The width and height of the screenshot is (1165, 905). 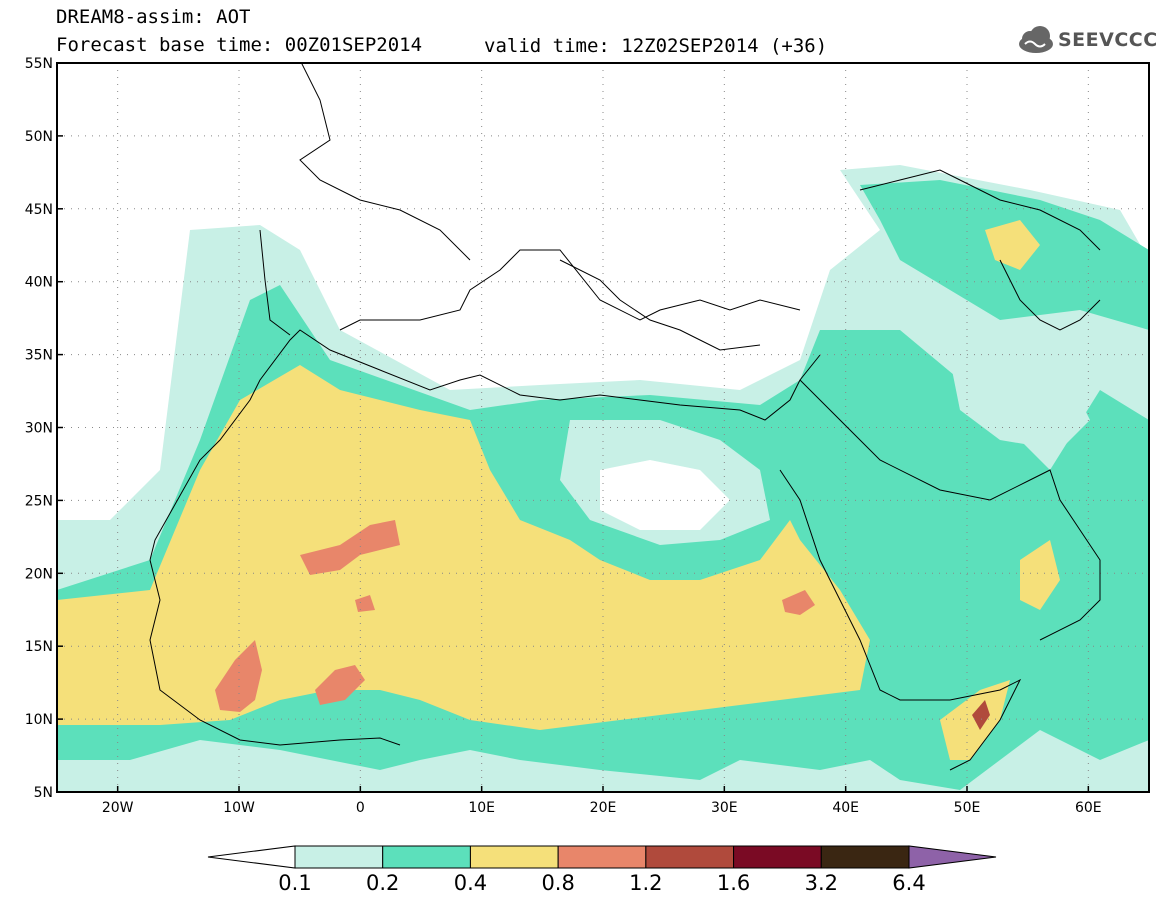 I want to click on lat-label: 15N, so click(x=39, y=647).